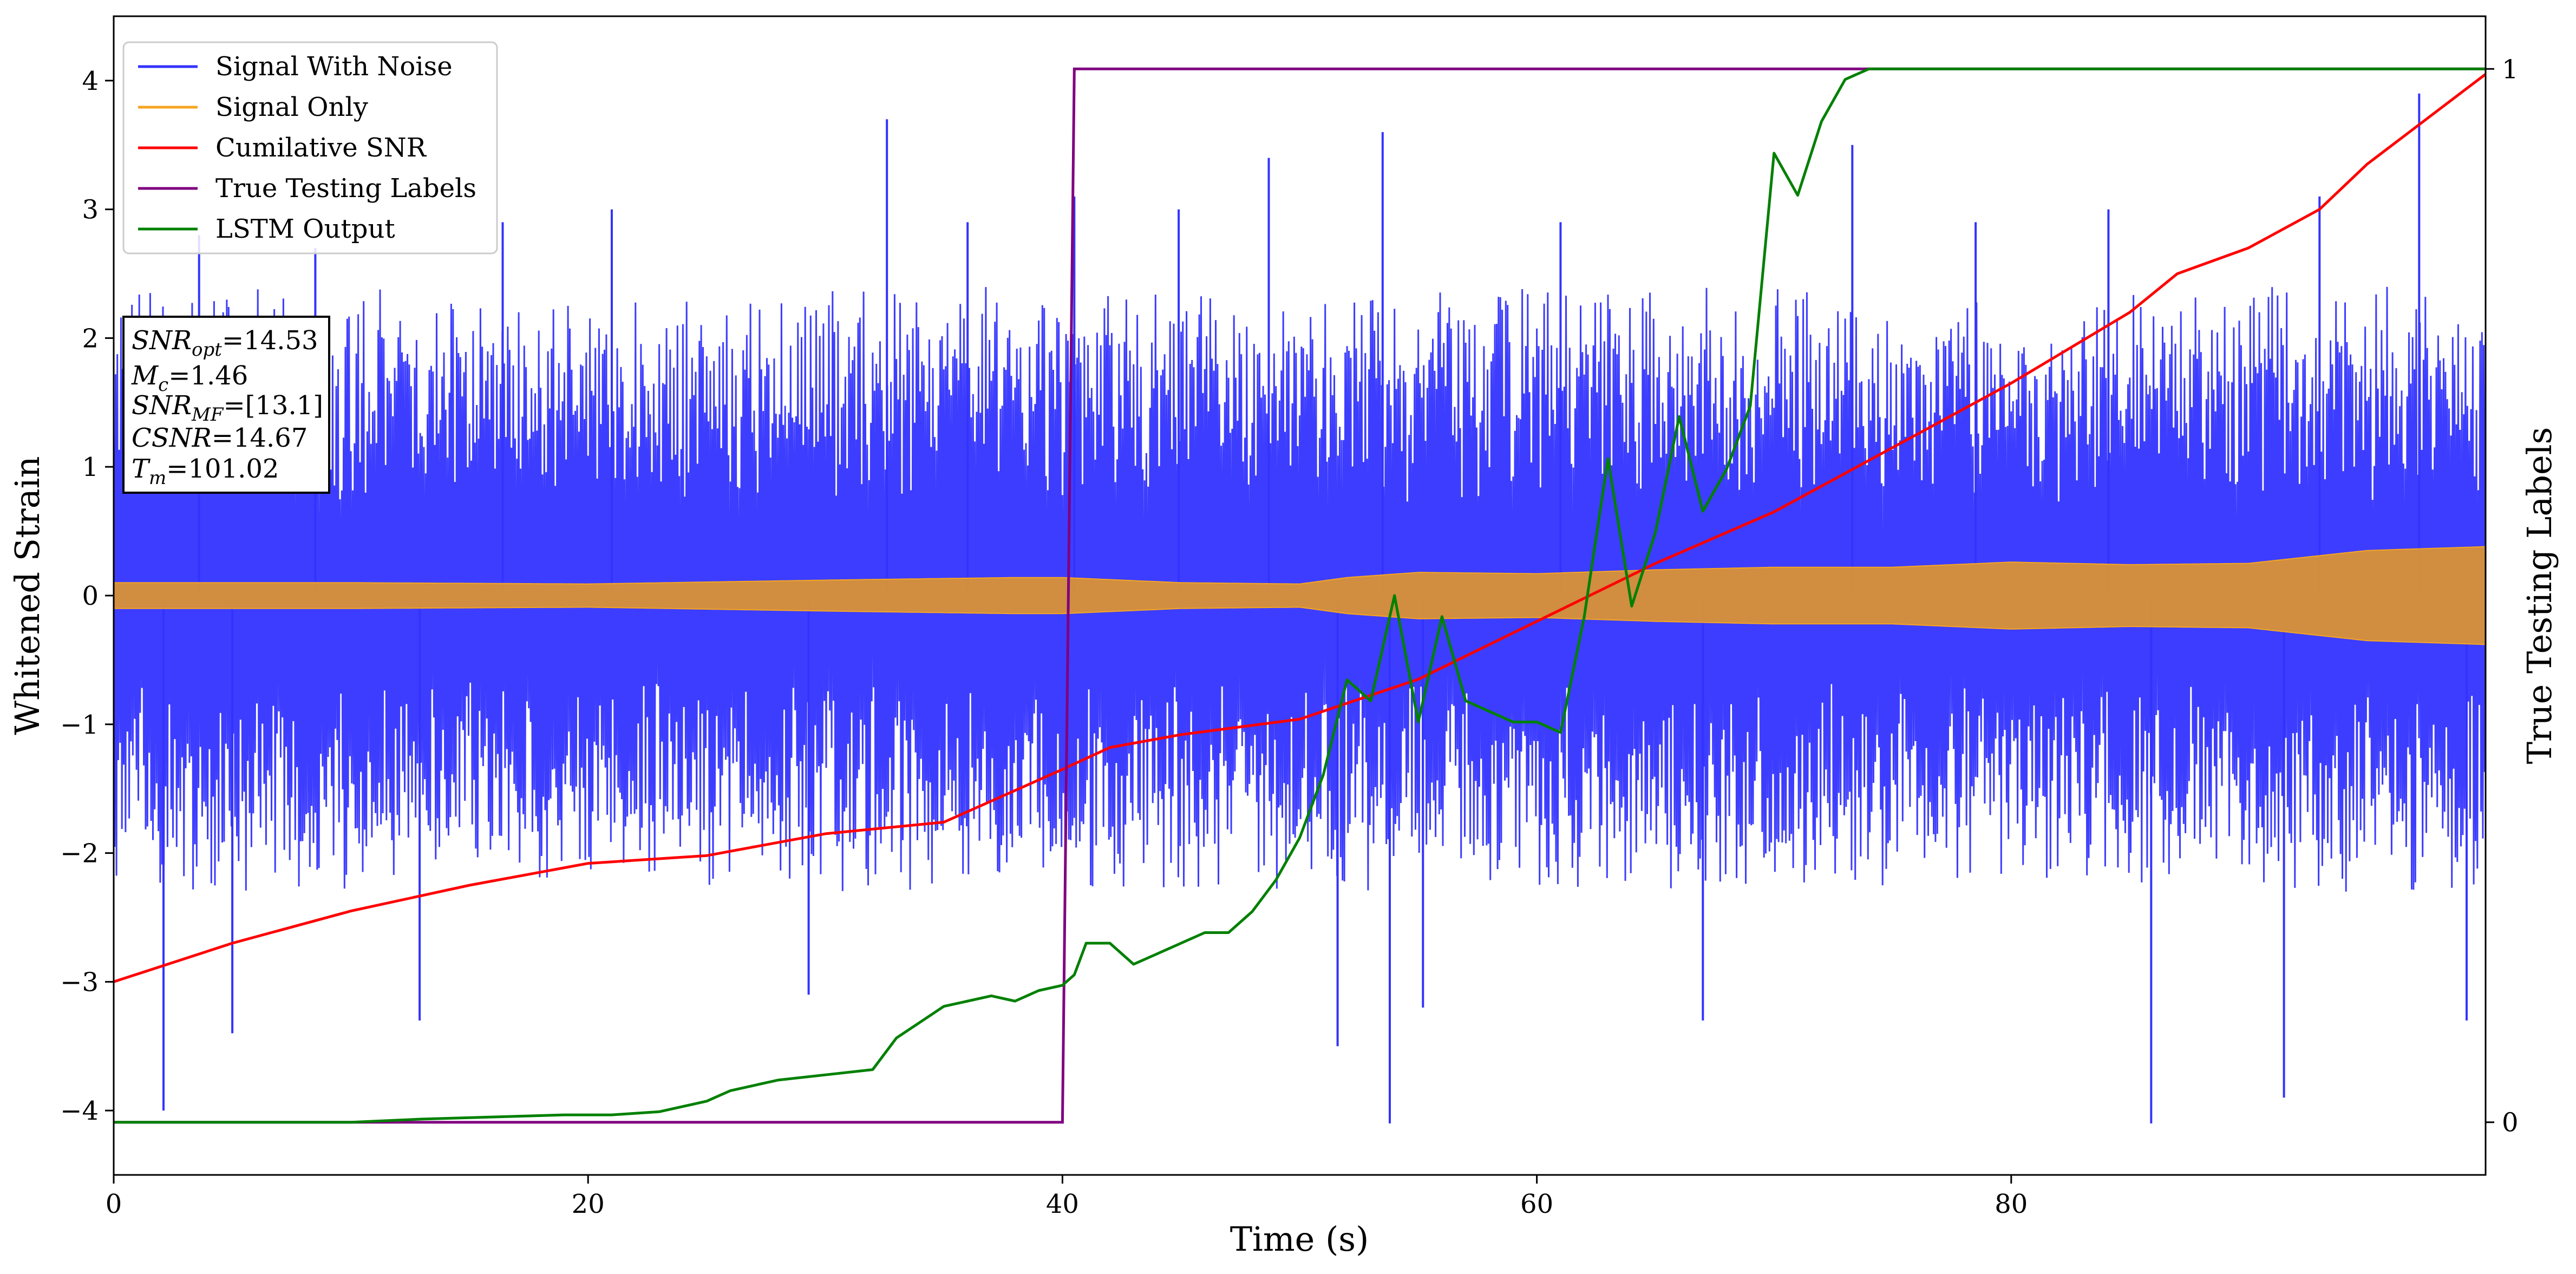 Image resolution: width=2576 pixels, height=1274 pixels. Describe the element at coordinates (321, 148) in the screenshot. I see `legend-label-cumilative-snr: Cumilative SNR` at that location.